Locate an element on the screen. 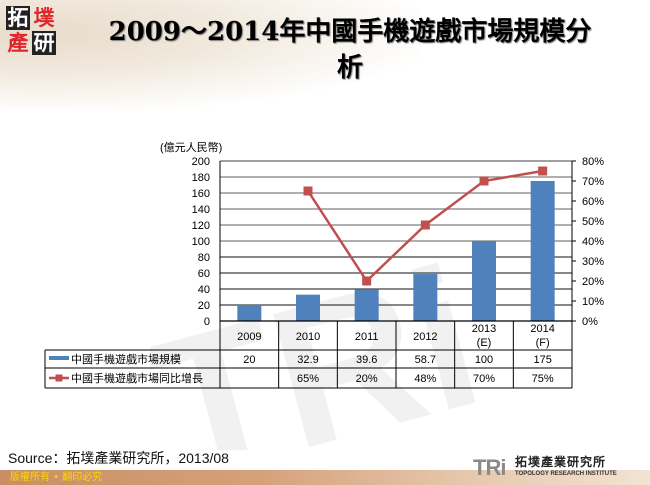 Image resolution: width=650 pixels, height=485 pixels. tri-footer-logo: TRi 拓墣產業研究所 TOPOLOGY RESEARCH INSTITUTE is located at coordinates (558, 468).